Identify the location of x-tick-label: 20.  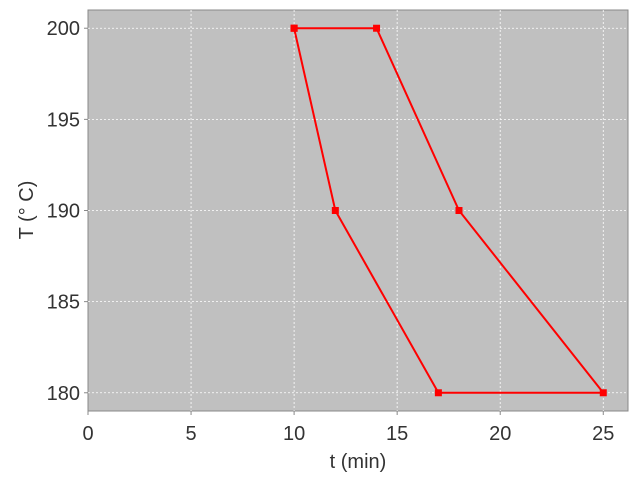
(500, 434).